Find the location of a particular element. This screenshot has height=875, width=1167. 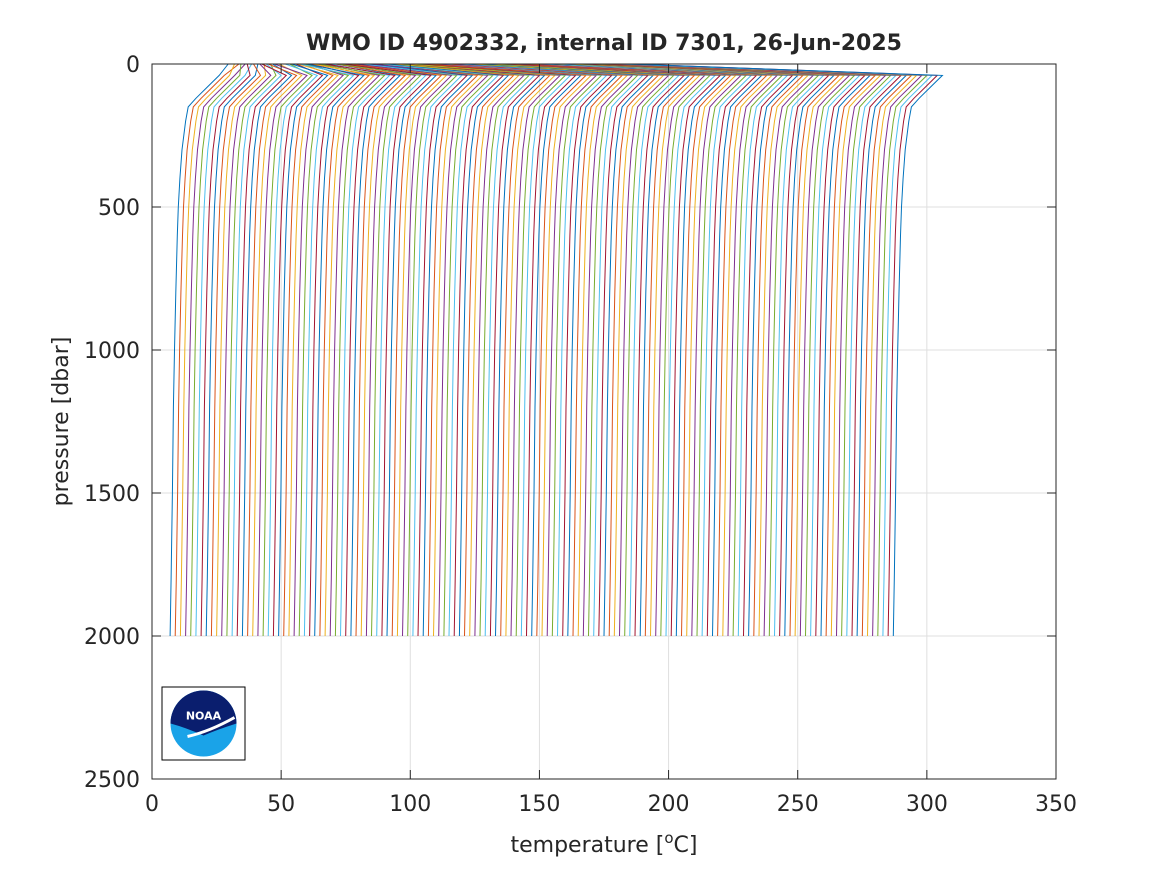

x-tick-label: 250 is located at coordinates (798, 804).